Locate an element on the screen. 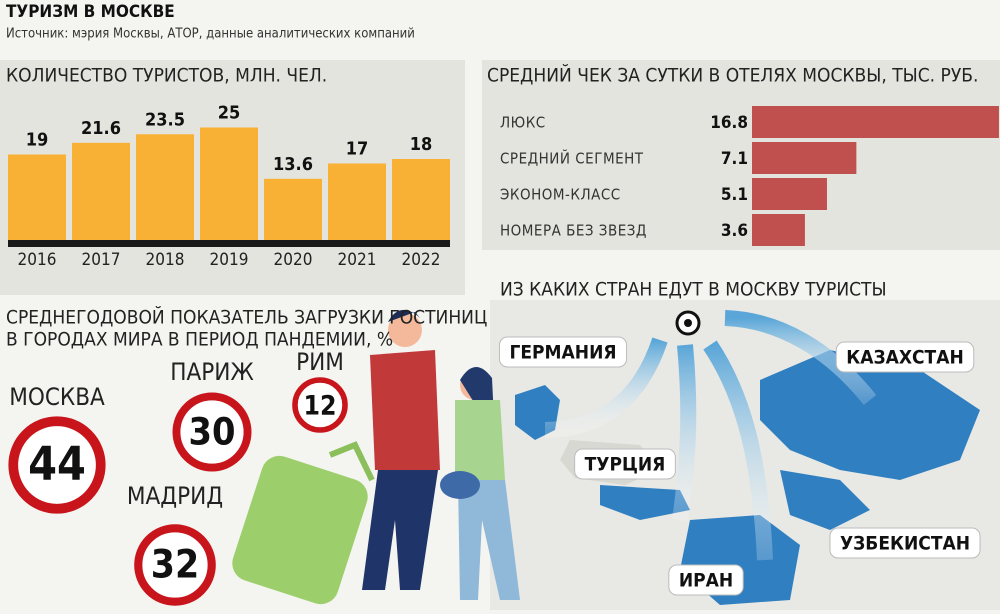 The width and height of the screenshot is (1000, 614). x-tick-label: 2021 is located at coordinates (357, 260).